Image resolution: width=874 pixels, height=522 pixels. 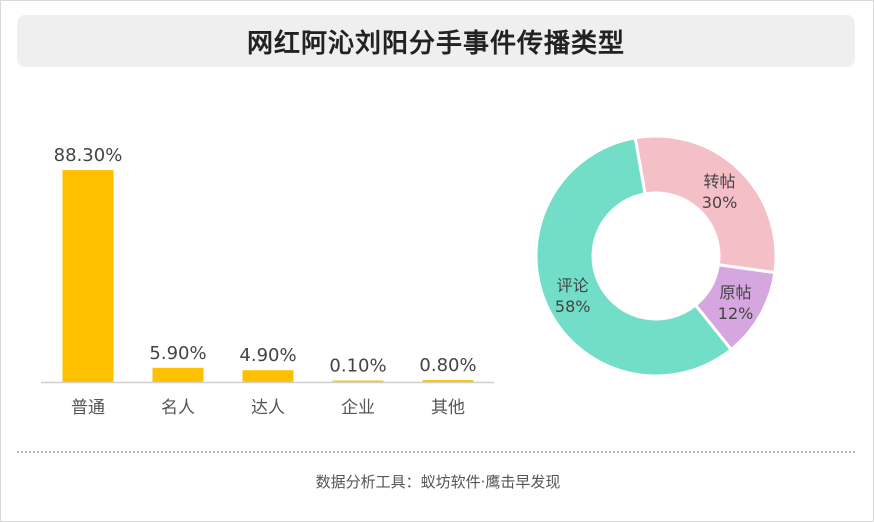 I want to click on title-bar: 网红阿沁刘阳分手事件传播类型, so click(x=436, y=41).